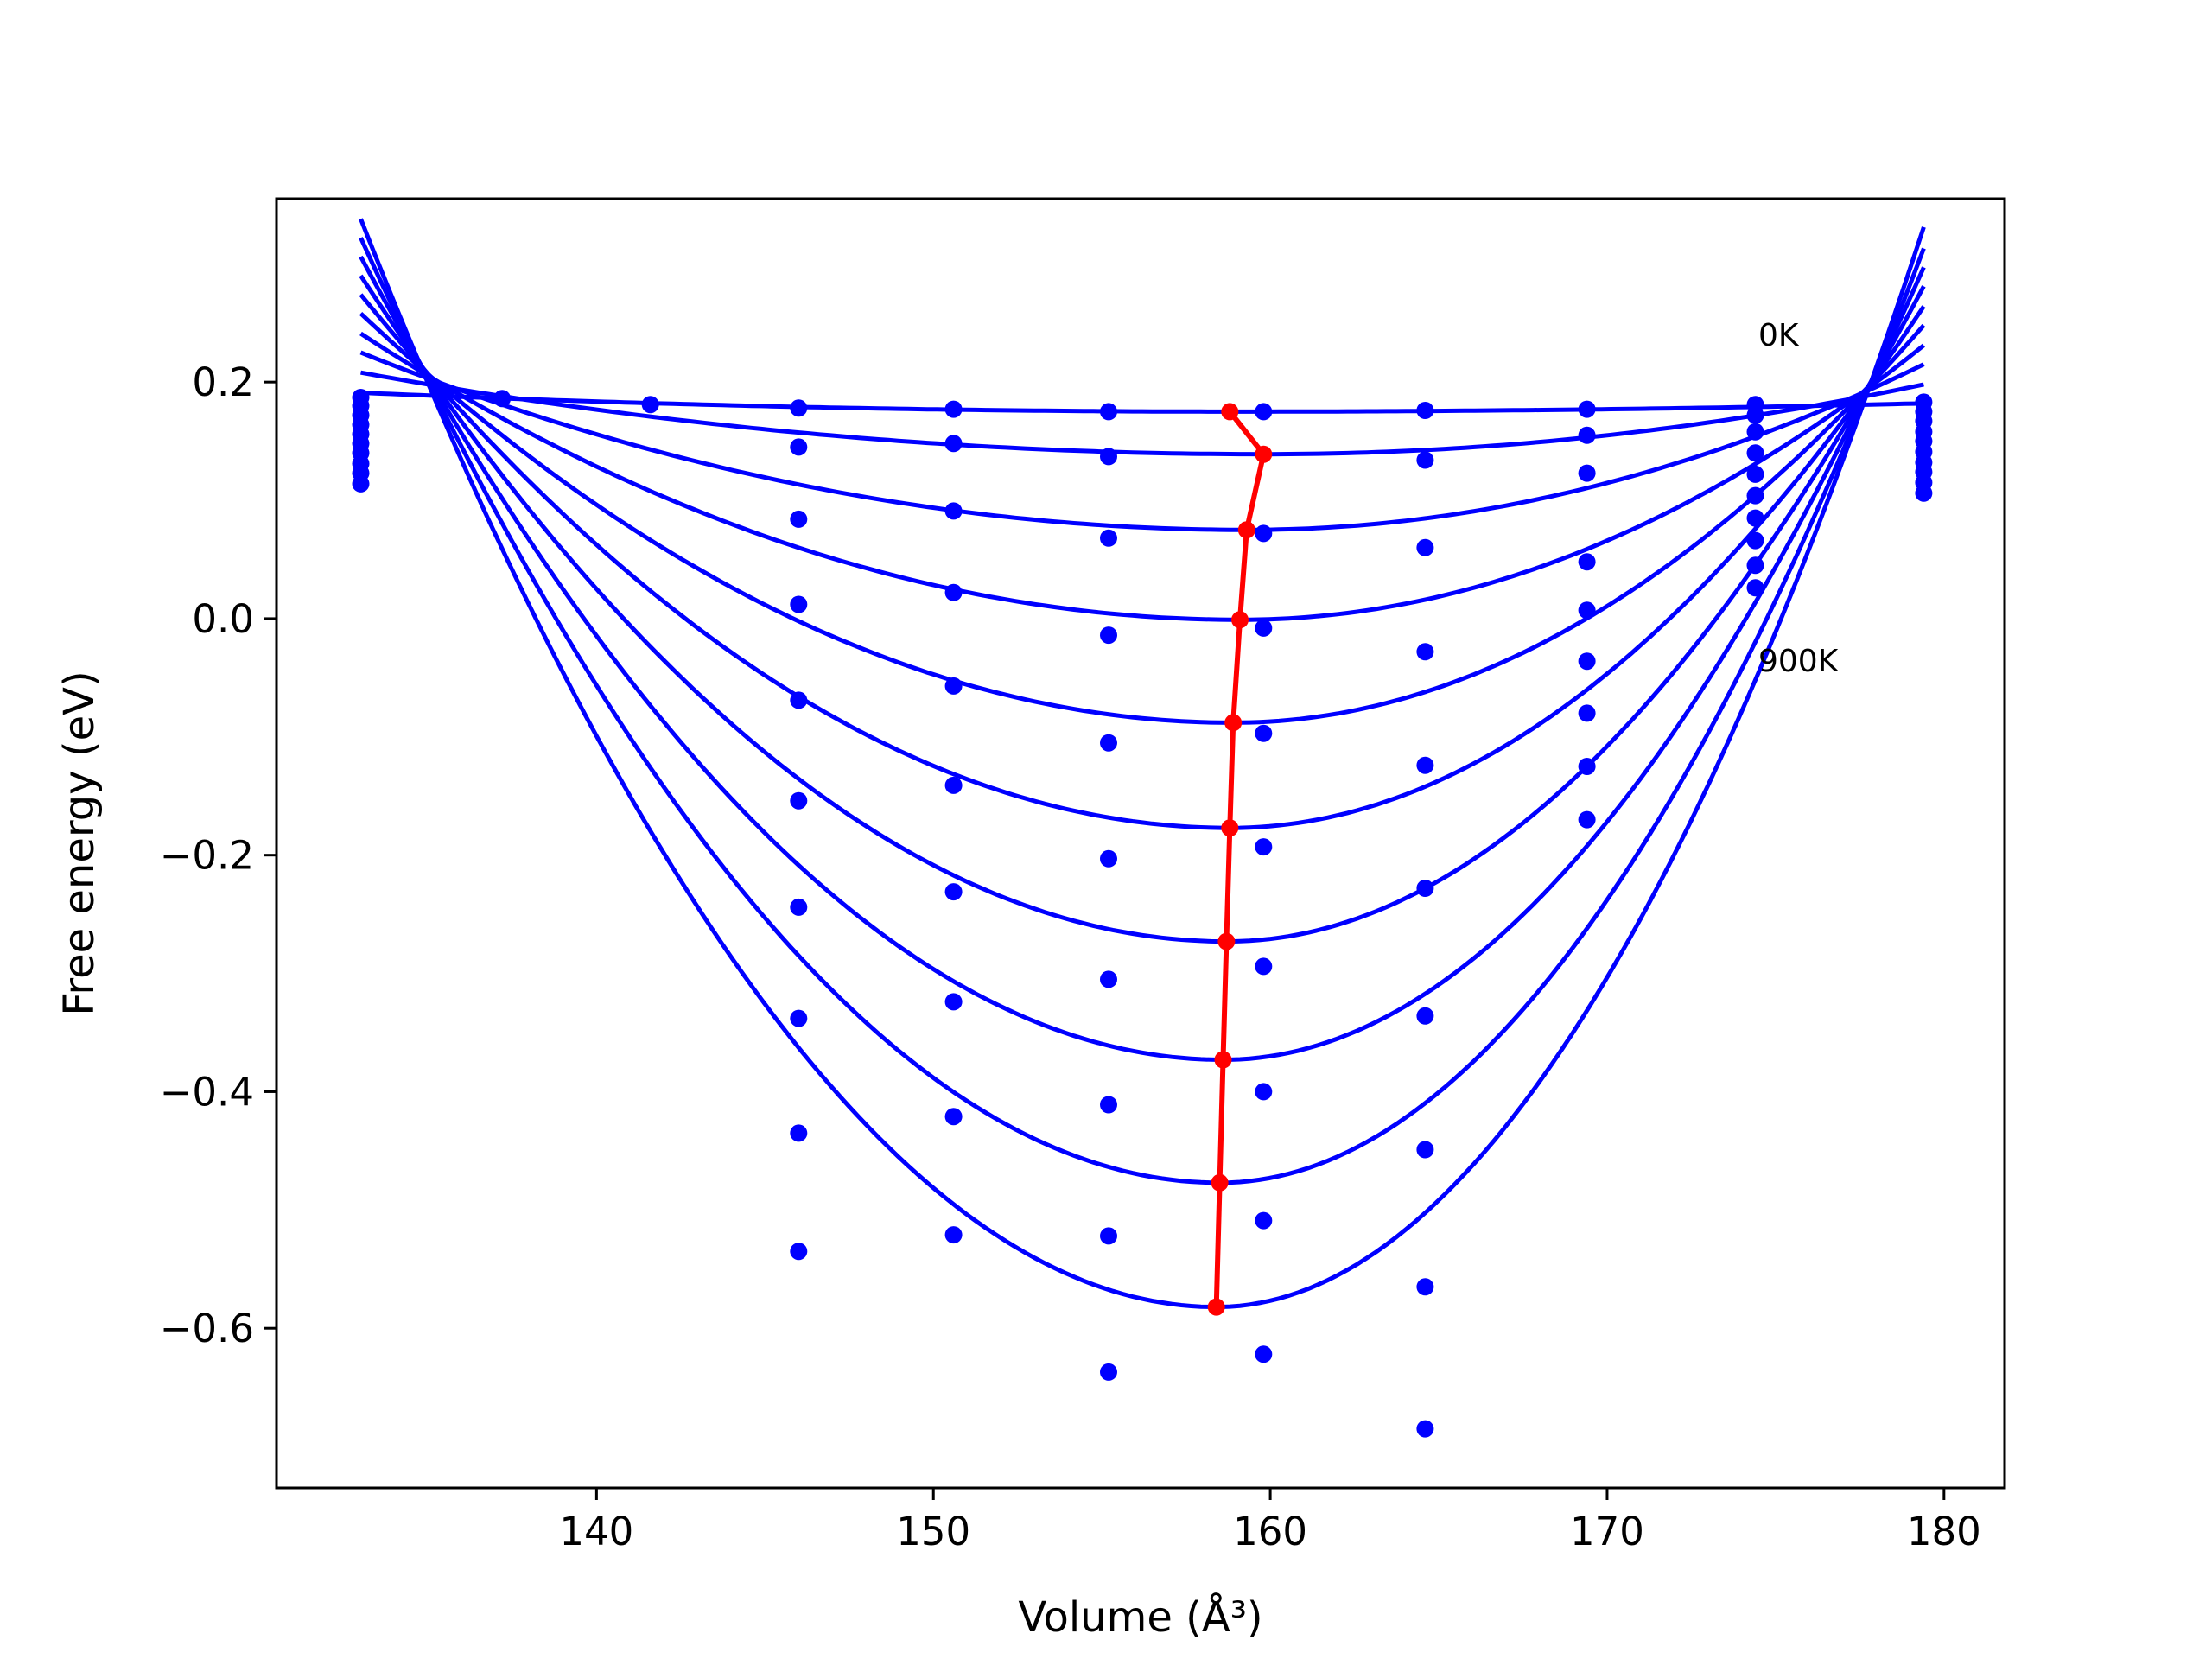 The height and width of the screenshot is (1659, 2212). Describe the element at coordinates (207, 856) in the screenshot. I see `y-tick-label: −0.2` at that location.